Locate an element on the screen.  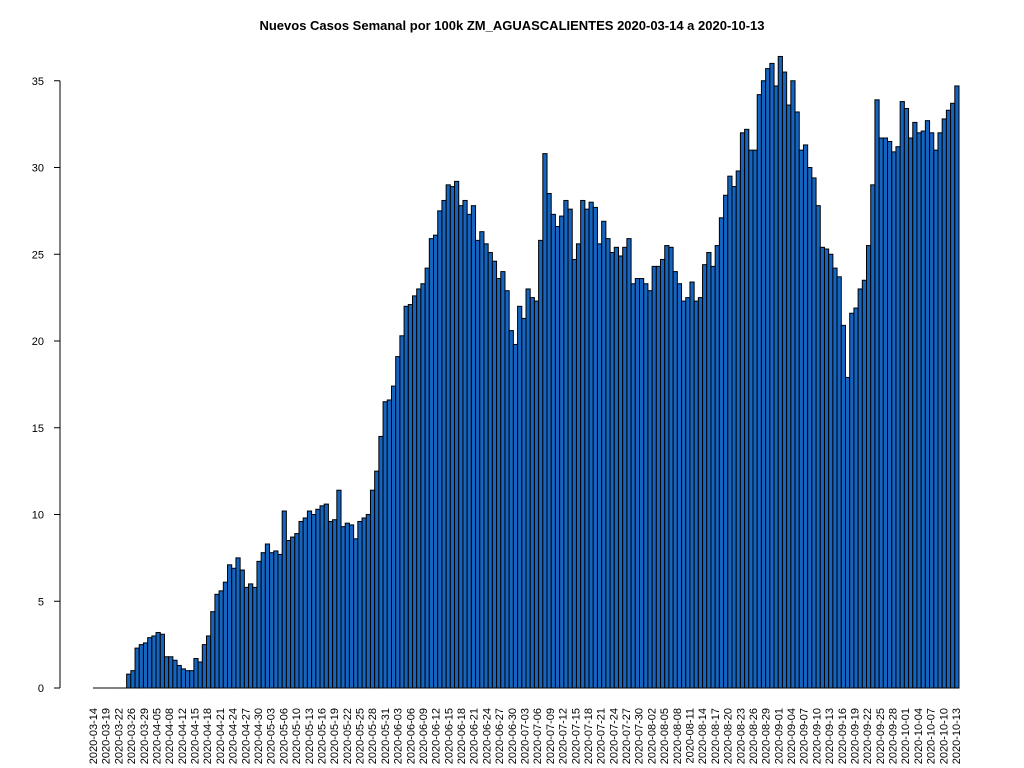
x-tick-label: 2020-09-28 is located at coordinates (894, 736).